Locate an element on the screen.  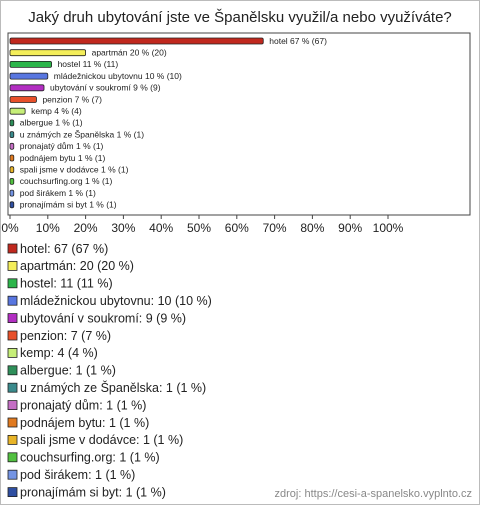
bar-label: apartmán 20 % (20) is located at coordinates (129, 52).